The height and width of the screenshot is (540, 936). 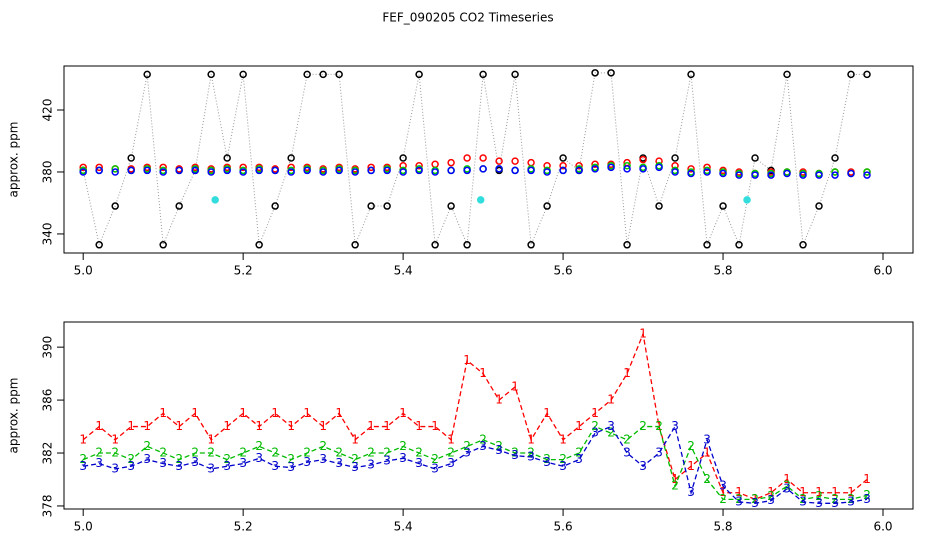 What do you see at coordinates (48, 110) in the screenshot?
I see `y-tick-label: 420` at bounding box center [48, 110].